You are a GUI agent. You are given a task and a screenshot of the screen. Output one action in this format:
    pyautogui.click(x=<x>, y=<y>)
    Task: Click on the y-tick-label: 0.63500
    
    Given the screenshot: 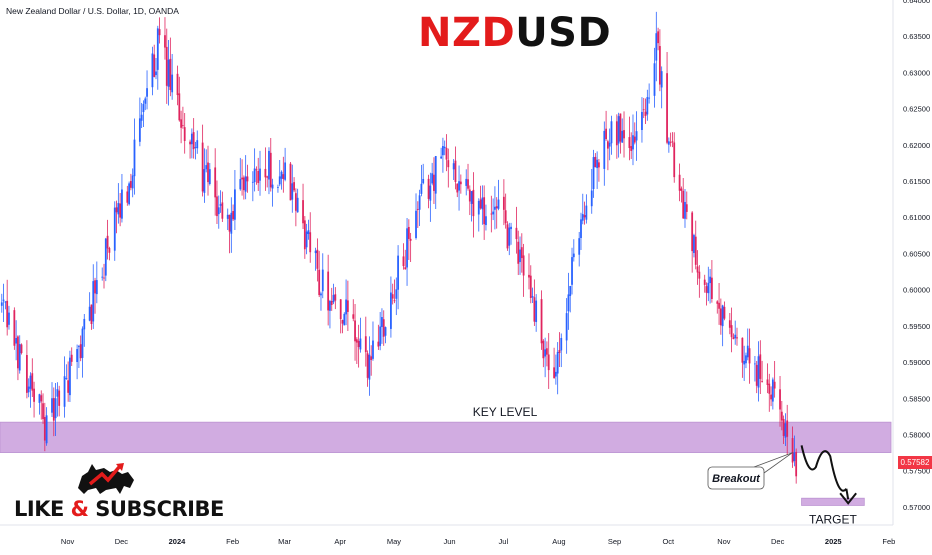 What is the action you would take?
    pyautogui.click(x=916, y=36)
    